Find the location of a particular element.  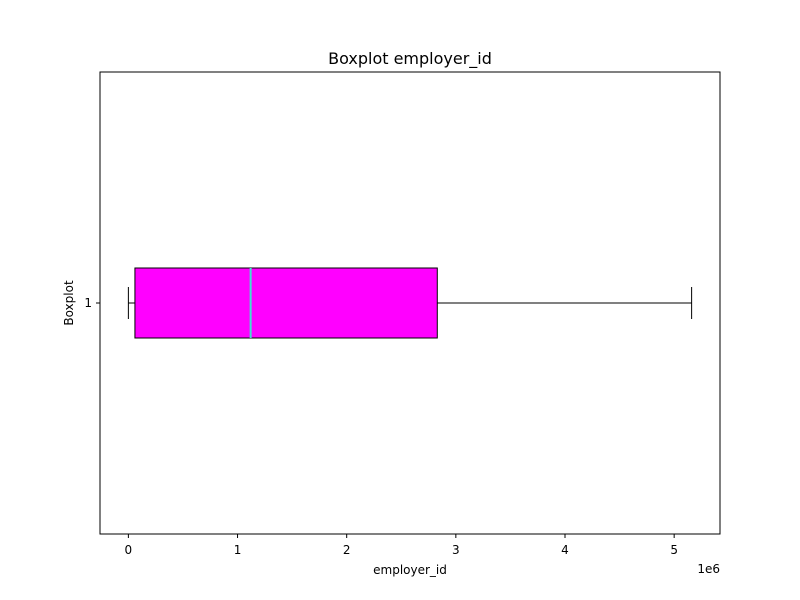

x-tick-label: 3 is located at coordinates (456, 550).